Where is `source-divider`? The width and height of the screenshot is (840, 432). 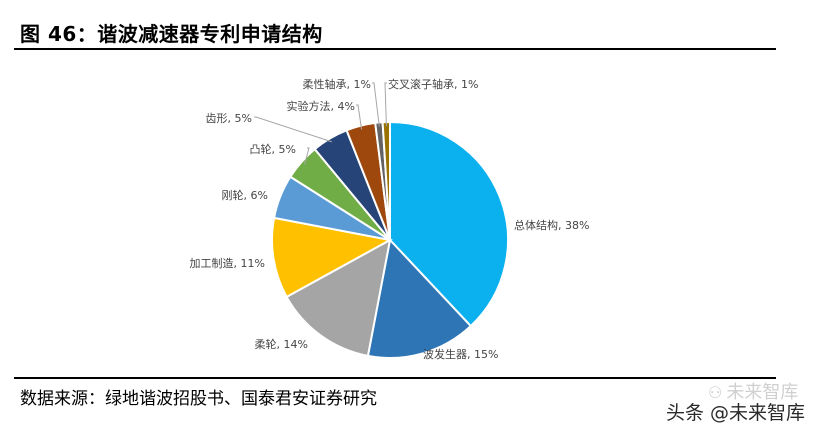 source-divider is located at coordinates (395, 378).